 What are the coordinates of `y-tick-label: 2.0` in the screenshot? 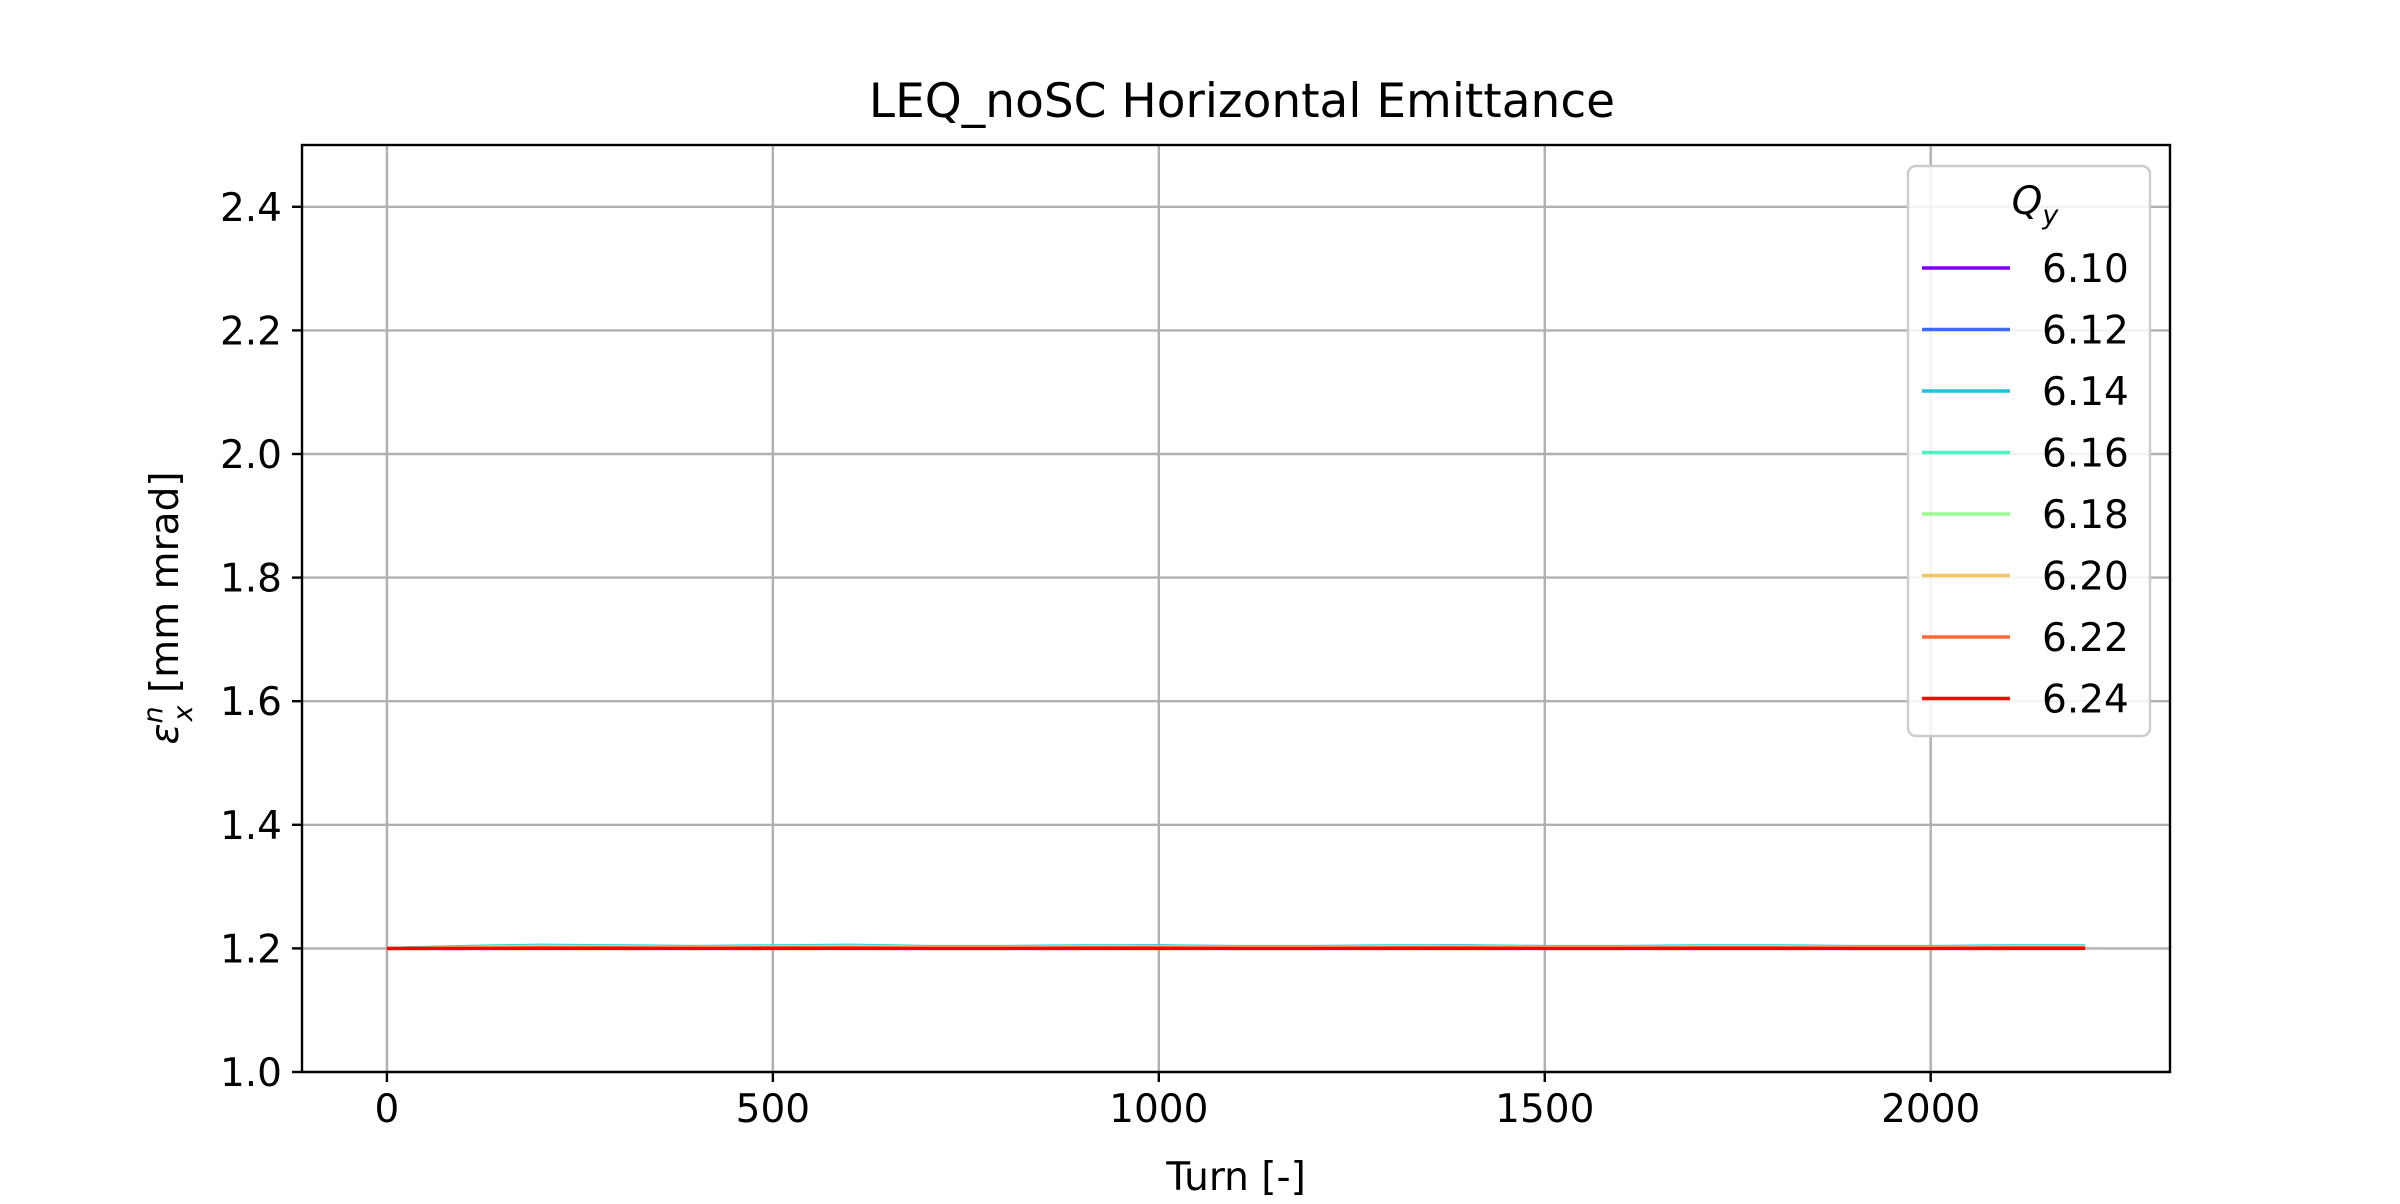 It's located at (251, 455).